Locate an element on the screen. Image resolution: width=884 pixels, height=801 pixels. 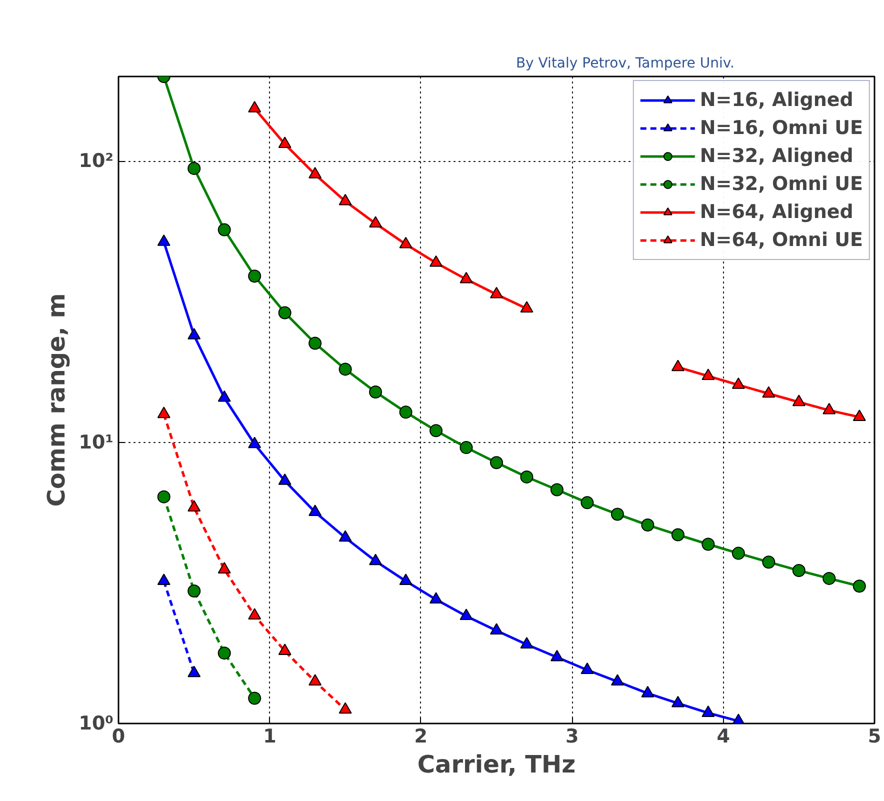
y-axis-title: Comm range, m is located at coordinates (56, 400).